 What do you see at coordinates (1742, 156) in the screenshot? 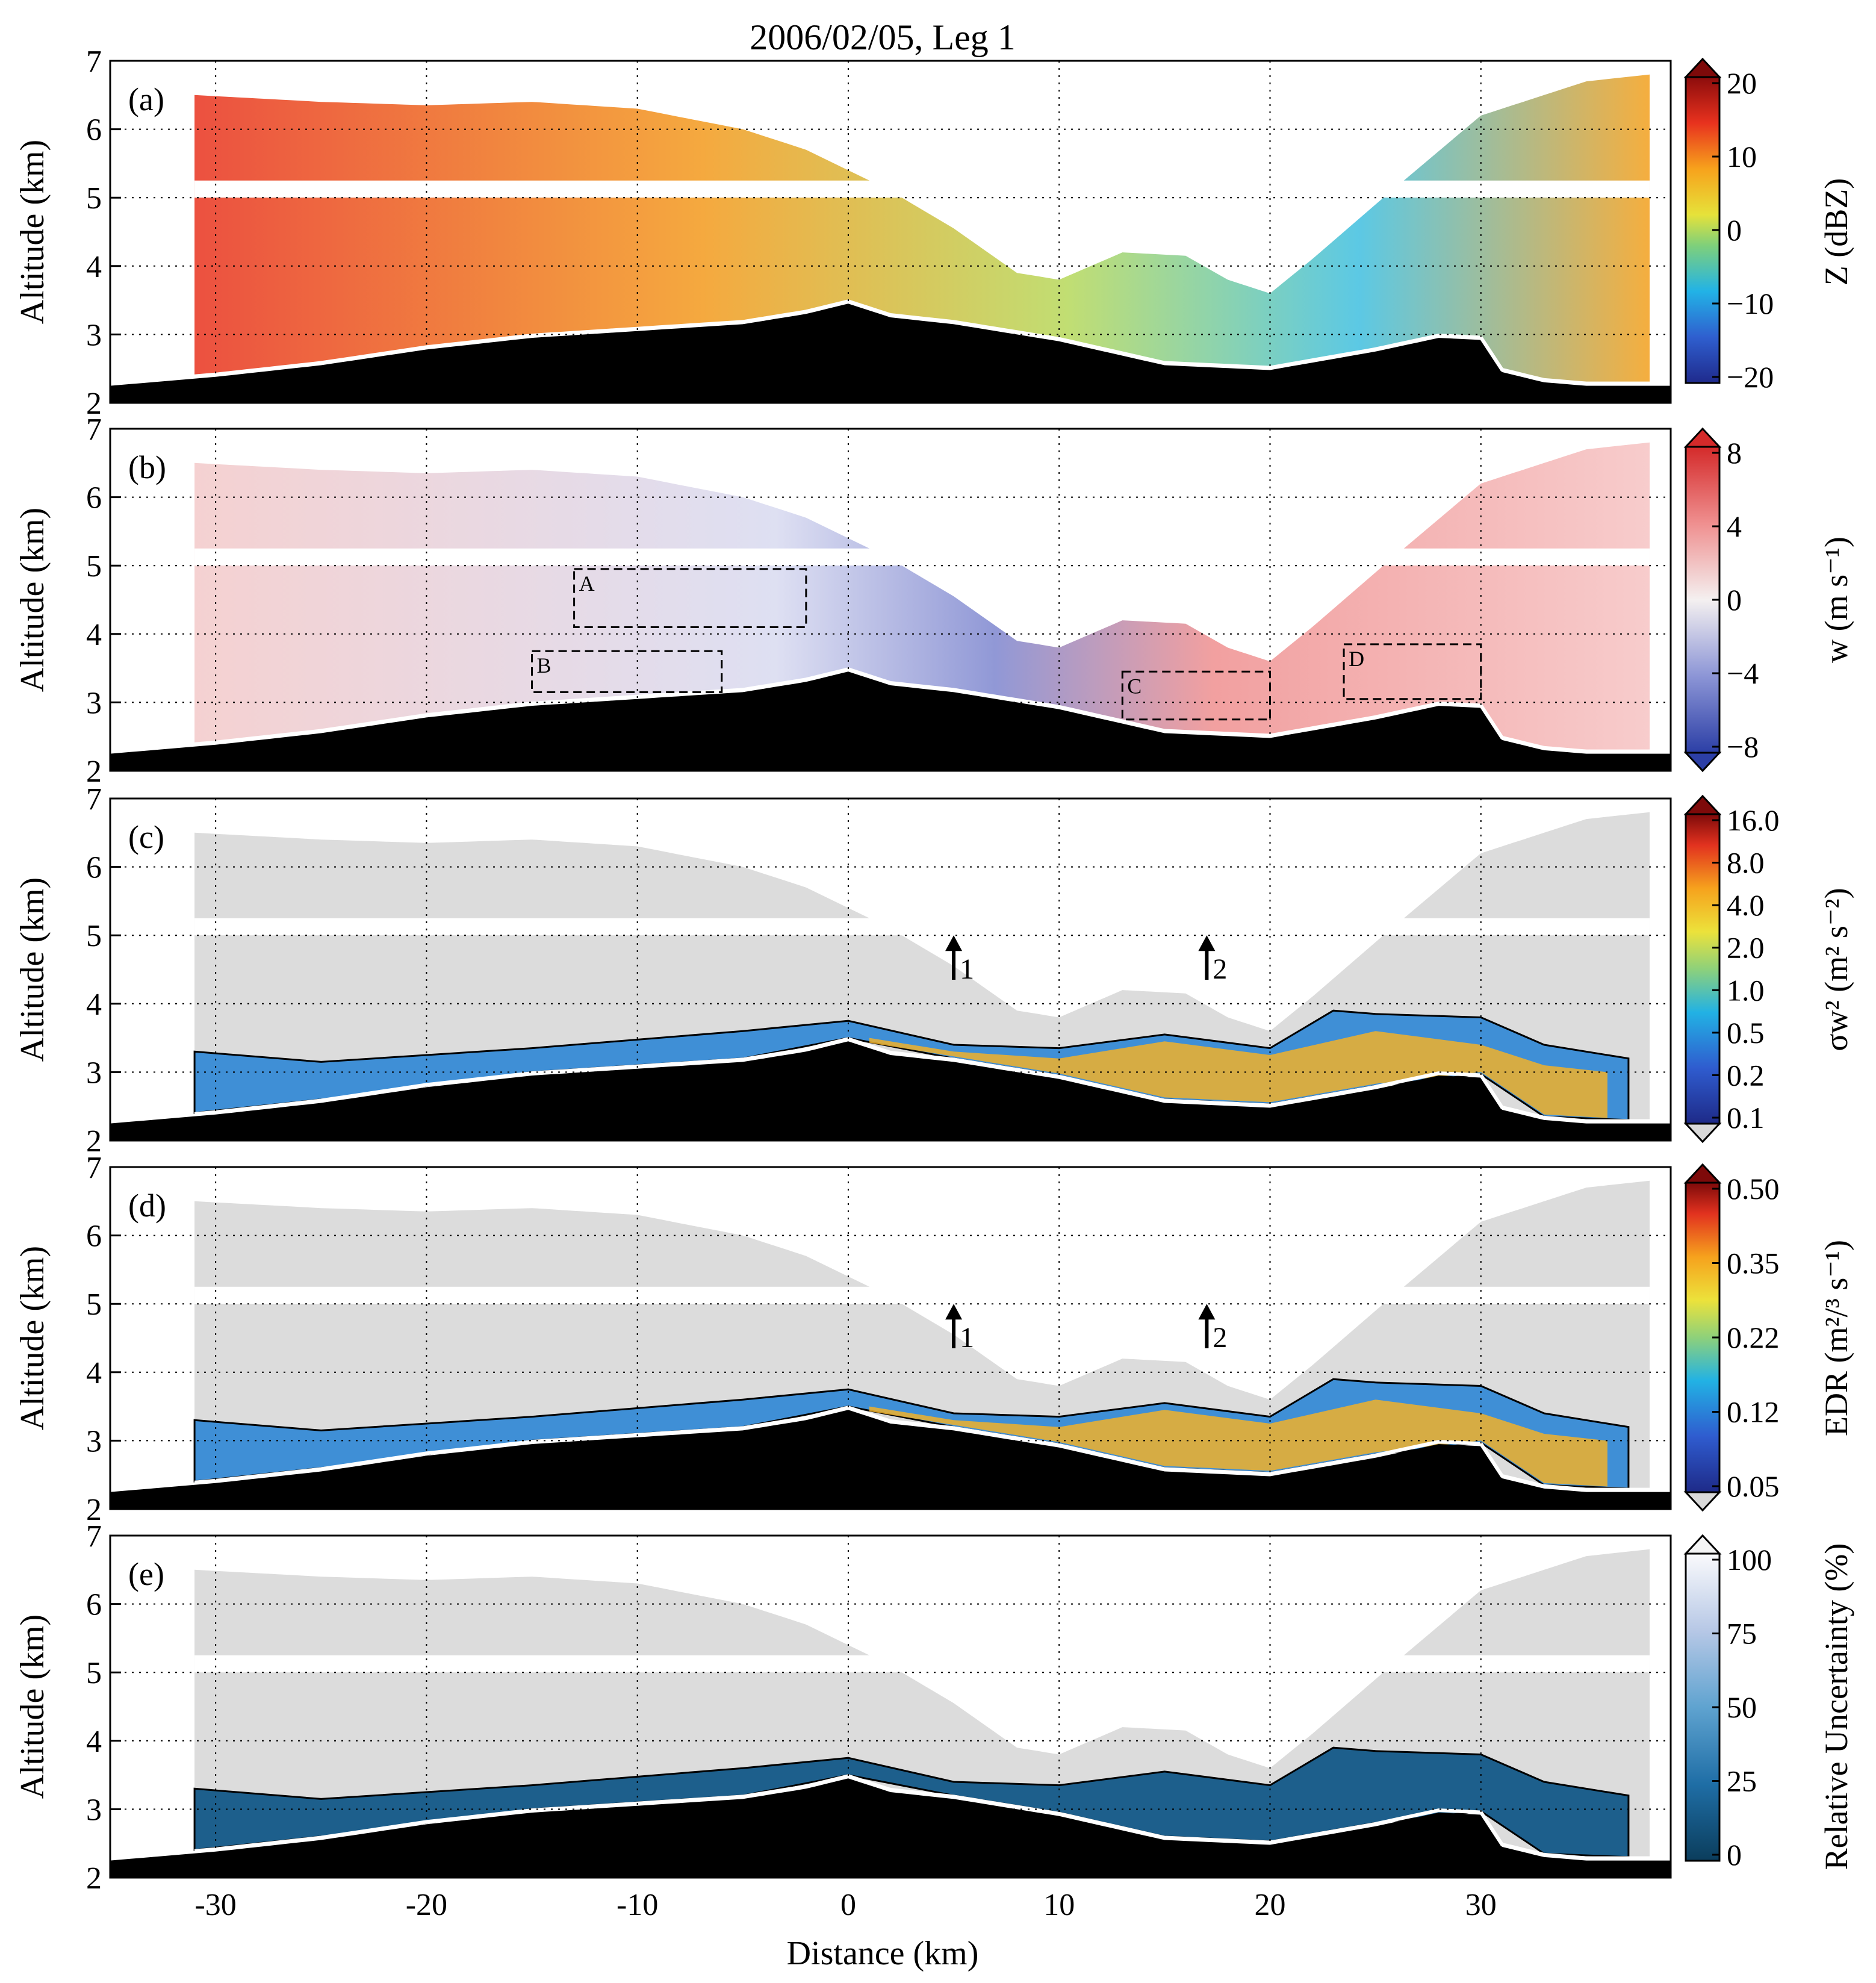
I see `colorbar-tick-label: 10` at bounding box center [1742, 156].